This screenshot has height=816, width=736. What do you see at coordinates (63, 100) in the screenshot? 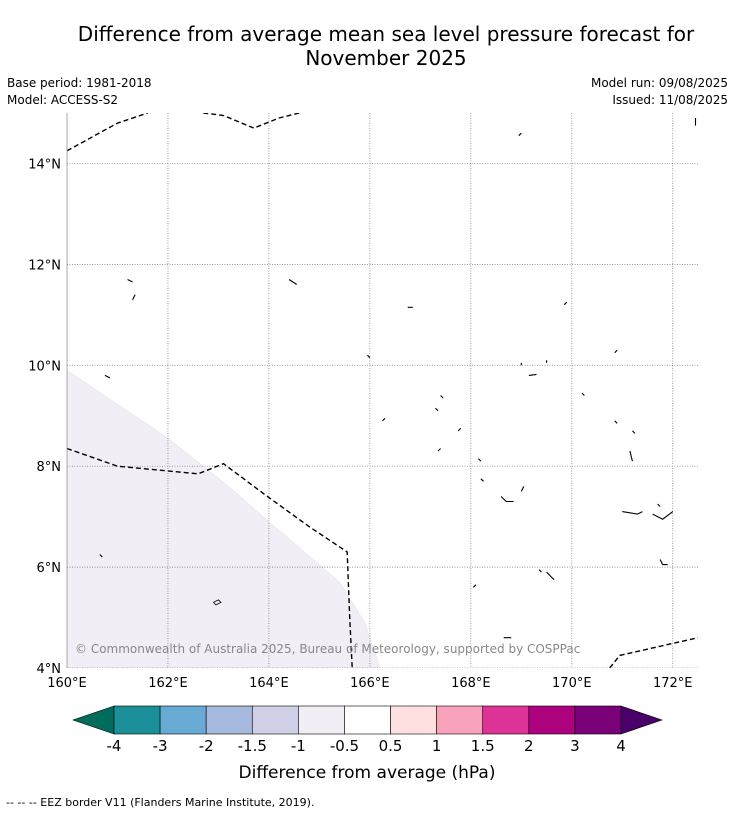
I see `model-name: Model: ACCESS-S2` at bounding box center [63, 100].